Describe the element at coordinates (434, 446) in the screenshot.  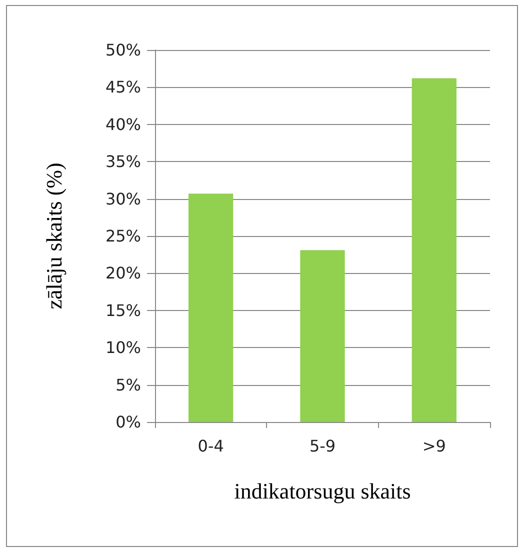
I see `x-tick-label: >9` at that location.